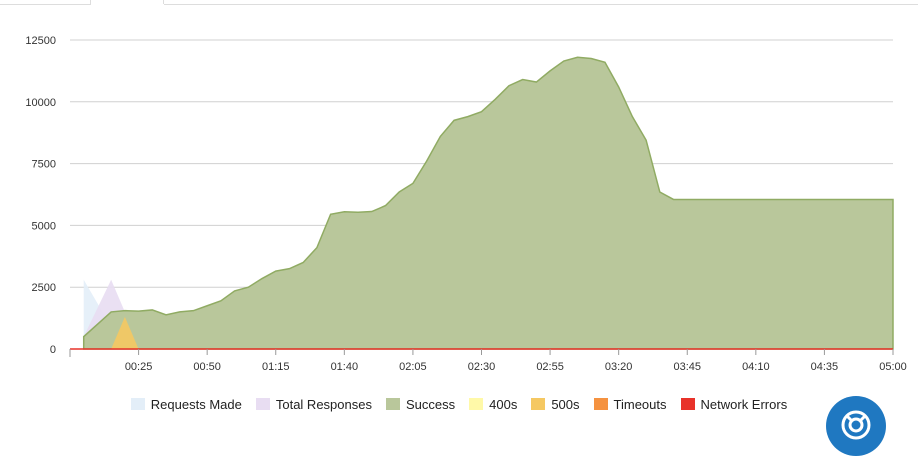 The width and height of the screenshot is (918, 456). Describe the element at coordinates (756, 367) in the screenshot. I see `x-tick-label: 04:10` at that location.